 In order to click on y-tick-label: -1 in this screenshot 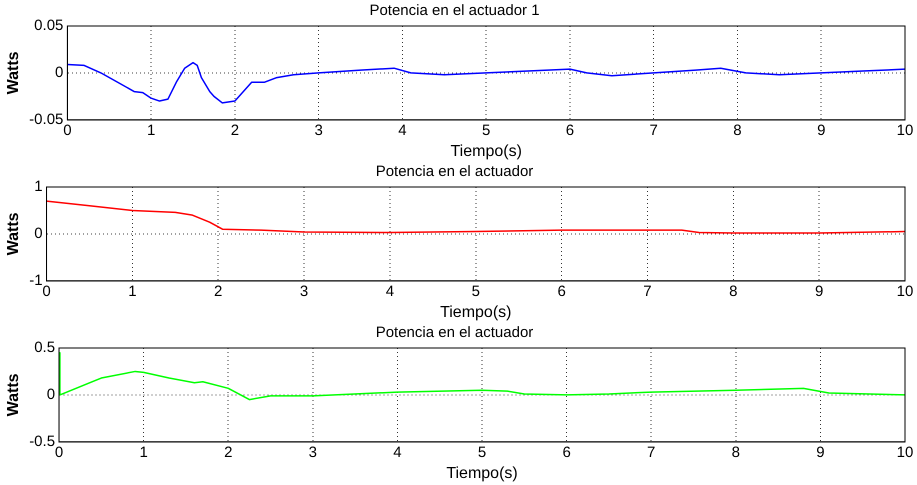, I will do `click(36, 280)`.